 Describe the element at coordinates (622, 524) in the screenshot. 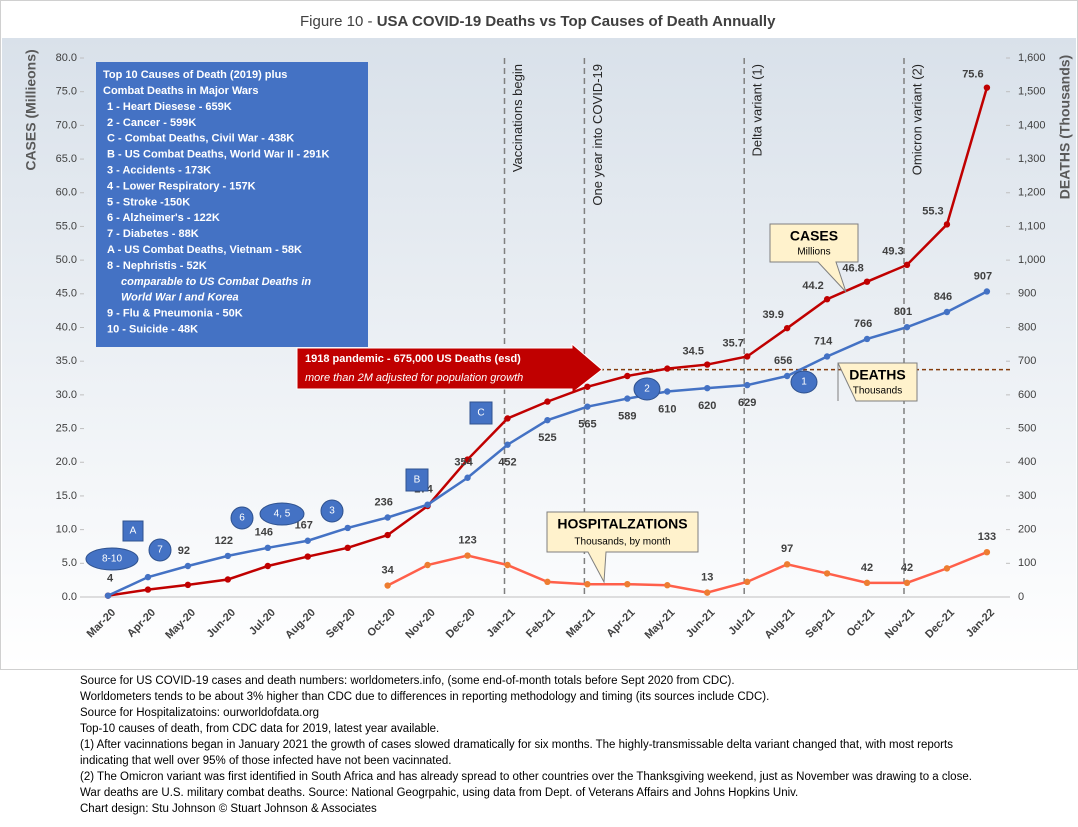

I see `legend-name: HOSPITALZATIONS` at that location.